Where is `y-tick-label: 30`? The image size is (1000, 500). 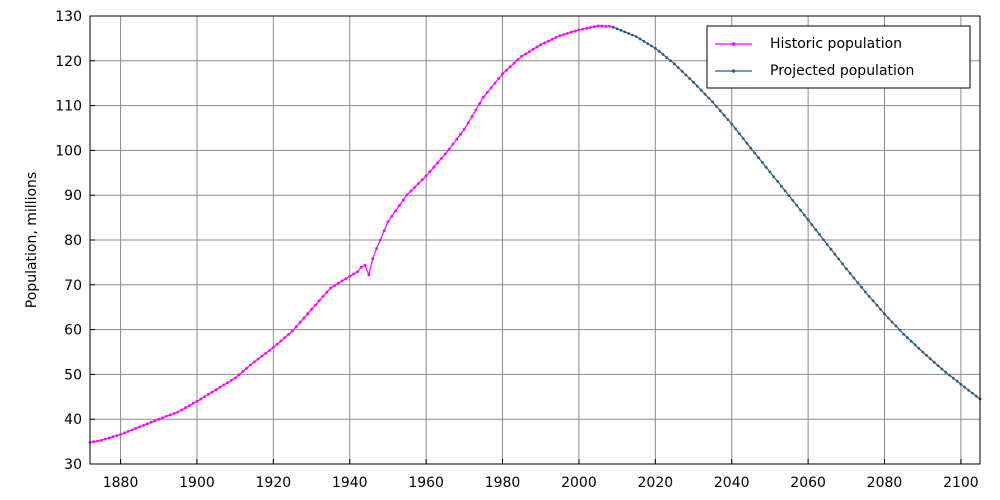 y-tick-label: 30 is located at coordinates (73, 465).